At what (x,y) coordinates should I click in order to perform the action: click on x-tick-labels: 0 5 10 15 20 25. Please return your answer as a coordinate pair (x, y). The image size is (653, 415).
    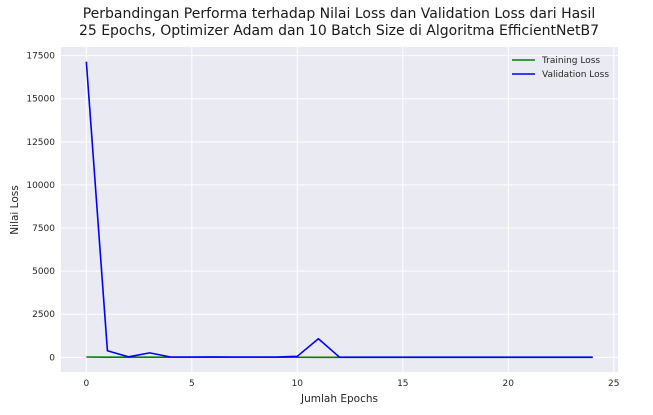
    Looking at the image, I should click on (351, 384).